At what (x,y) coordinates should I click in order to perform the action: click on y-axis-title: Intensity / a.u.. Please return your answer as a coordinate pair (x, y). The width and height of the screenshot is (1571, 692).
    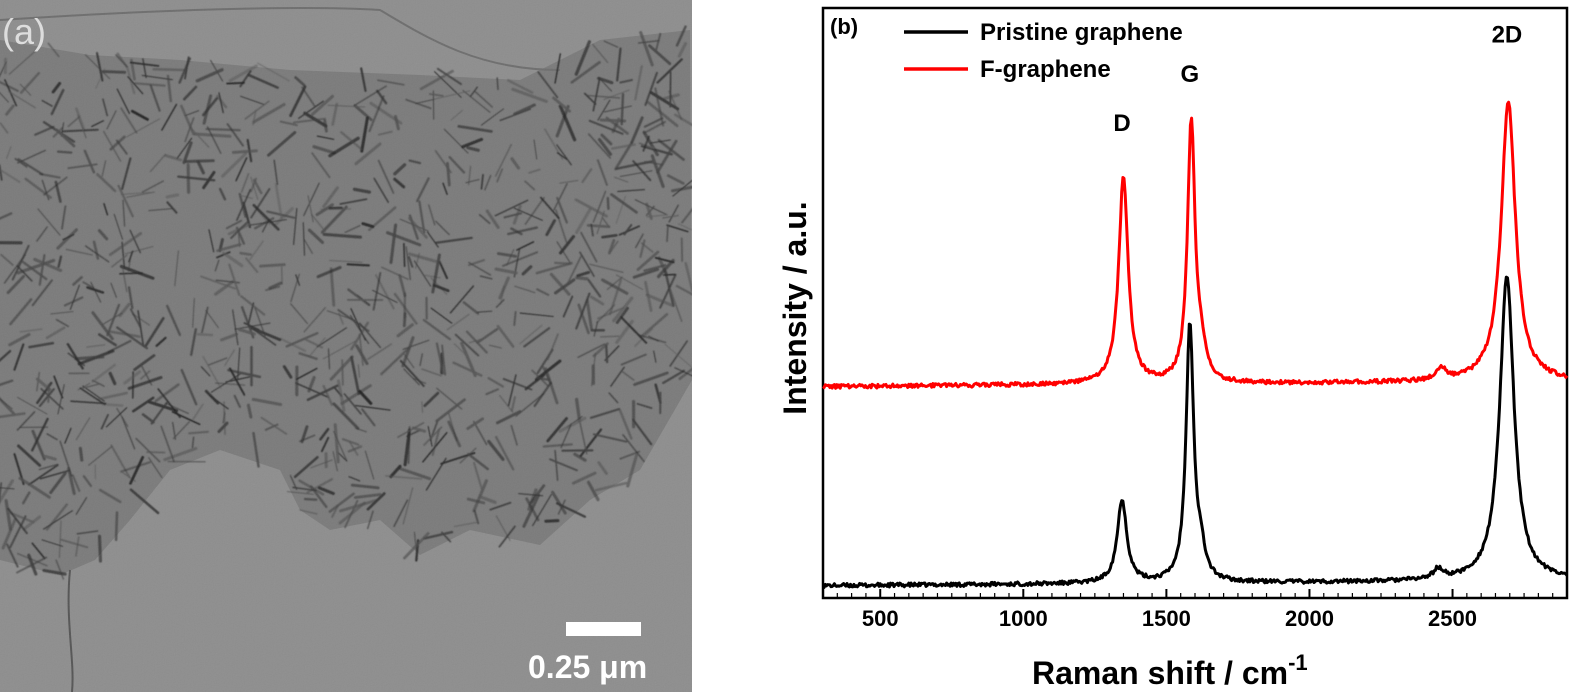
    Looking at the image, I should click on (795, 307).